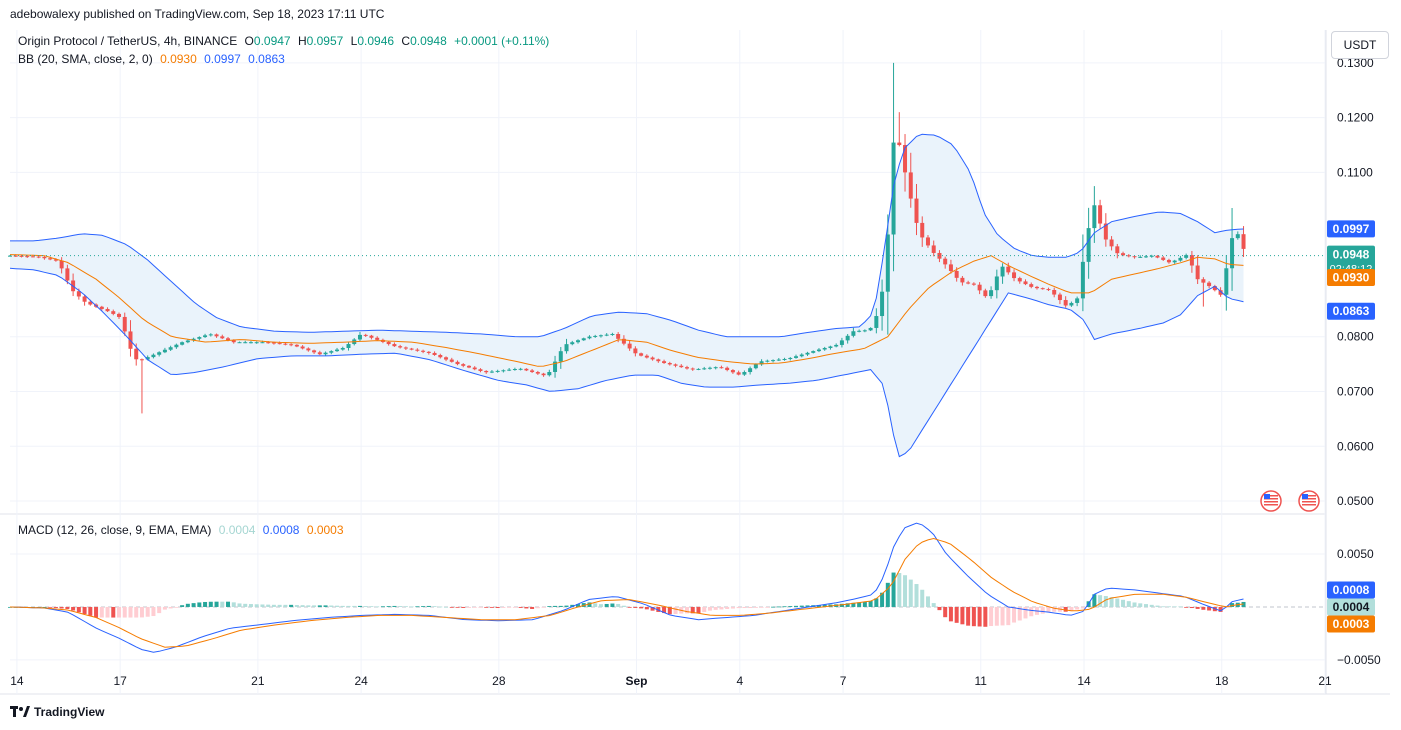  What do you see at coordinates (272, 41) in the screenshot?
I see `open-value: 0.0947` at bounding box center [272, 41].